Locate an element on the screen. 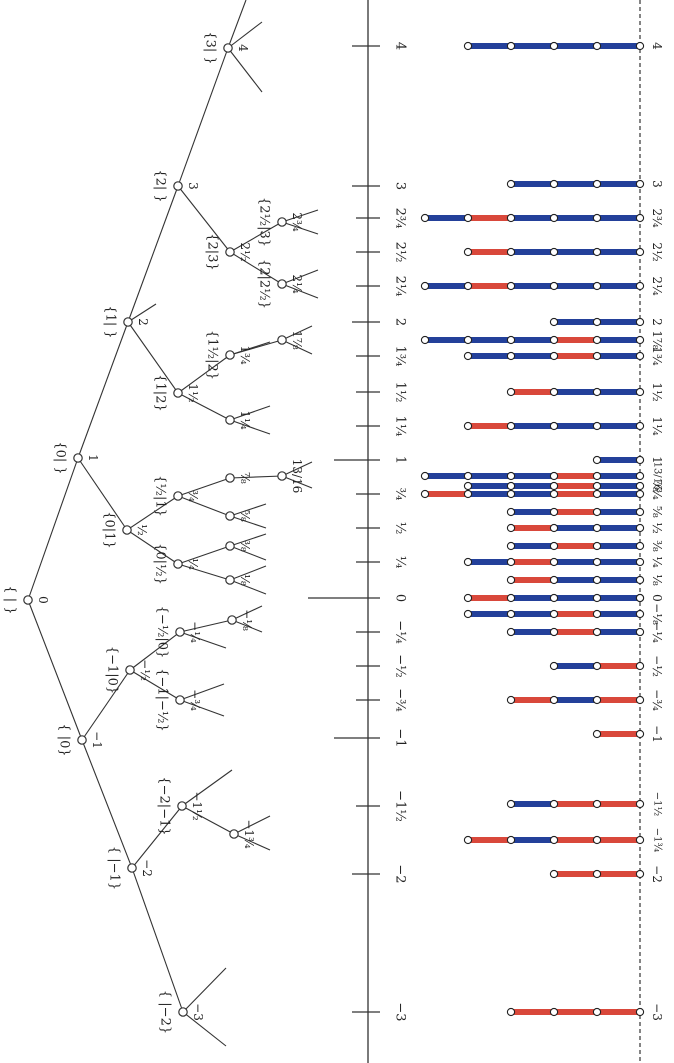 This screenshot has width=674, height=1063. tree-node: {0|½} ¼ is located at coordinates (177, 564).